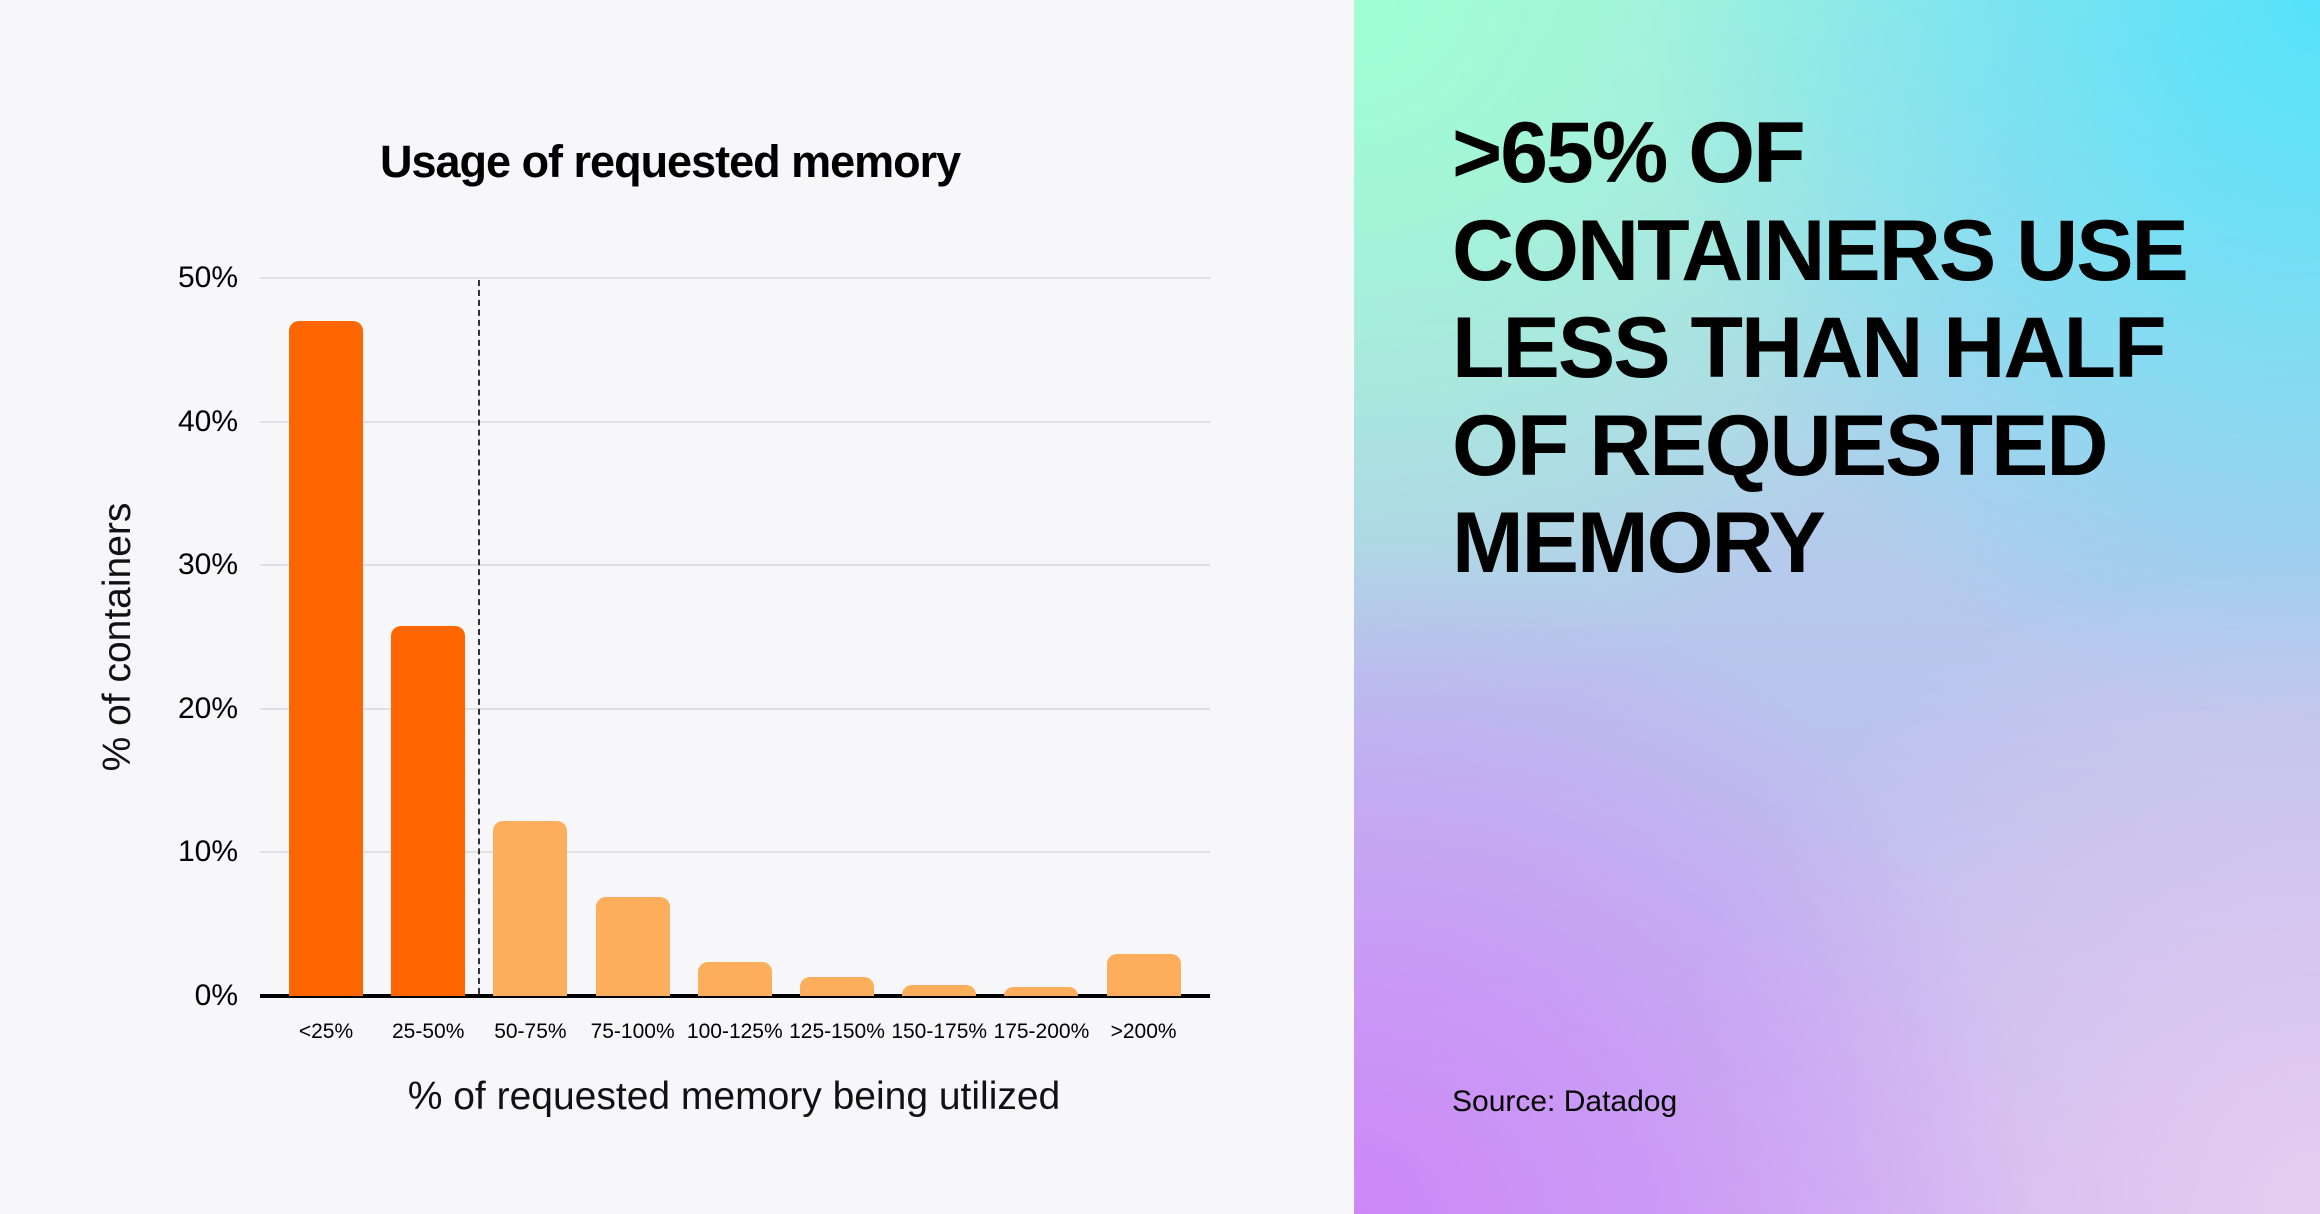  I want to click on x-axis-line, so click(735, 996).